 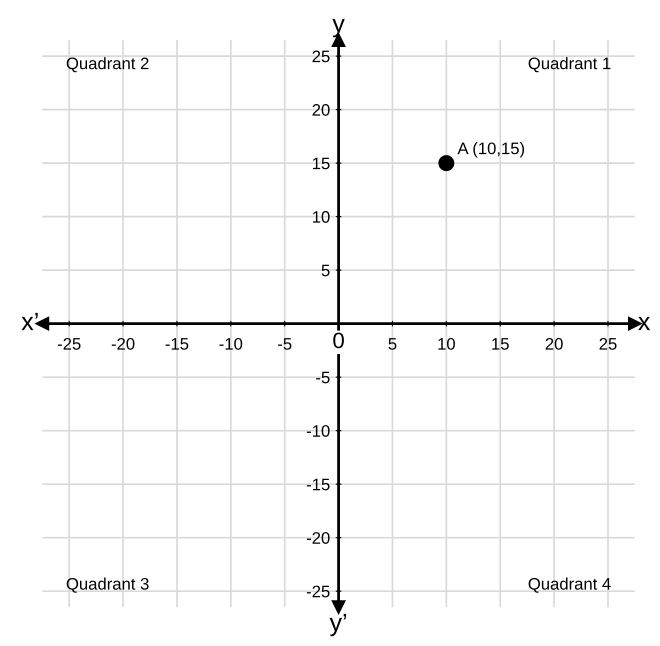 What do you see at coordinates (321, 110) in the screenshot?
I see `y-tick-label: 20` at bounding box center [321, 110].